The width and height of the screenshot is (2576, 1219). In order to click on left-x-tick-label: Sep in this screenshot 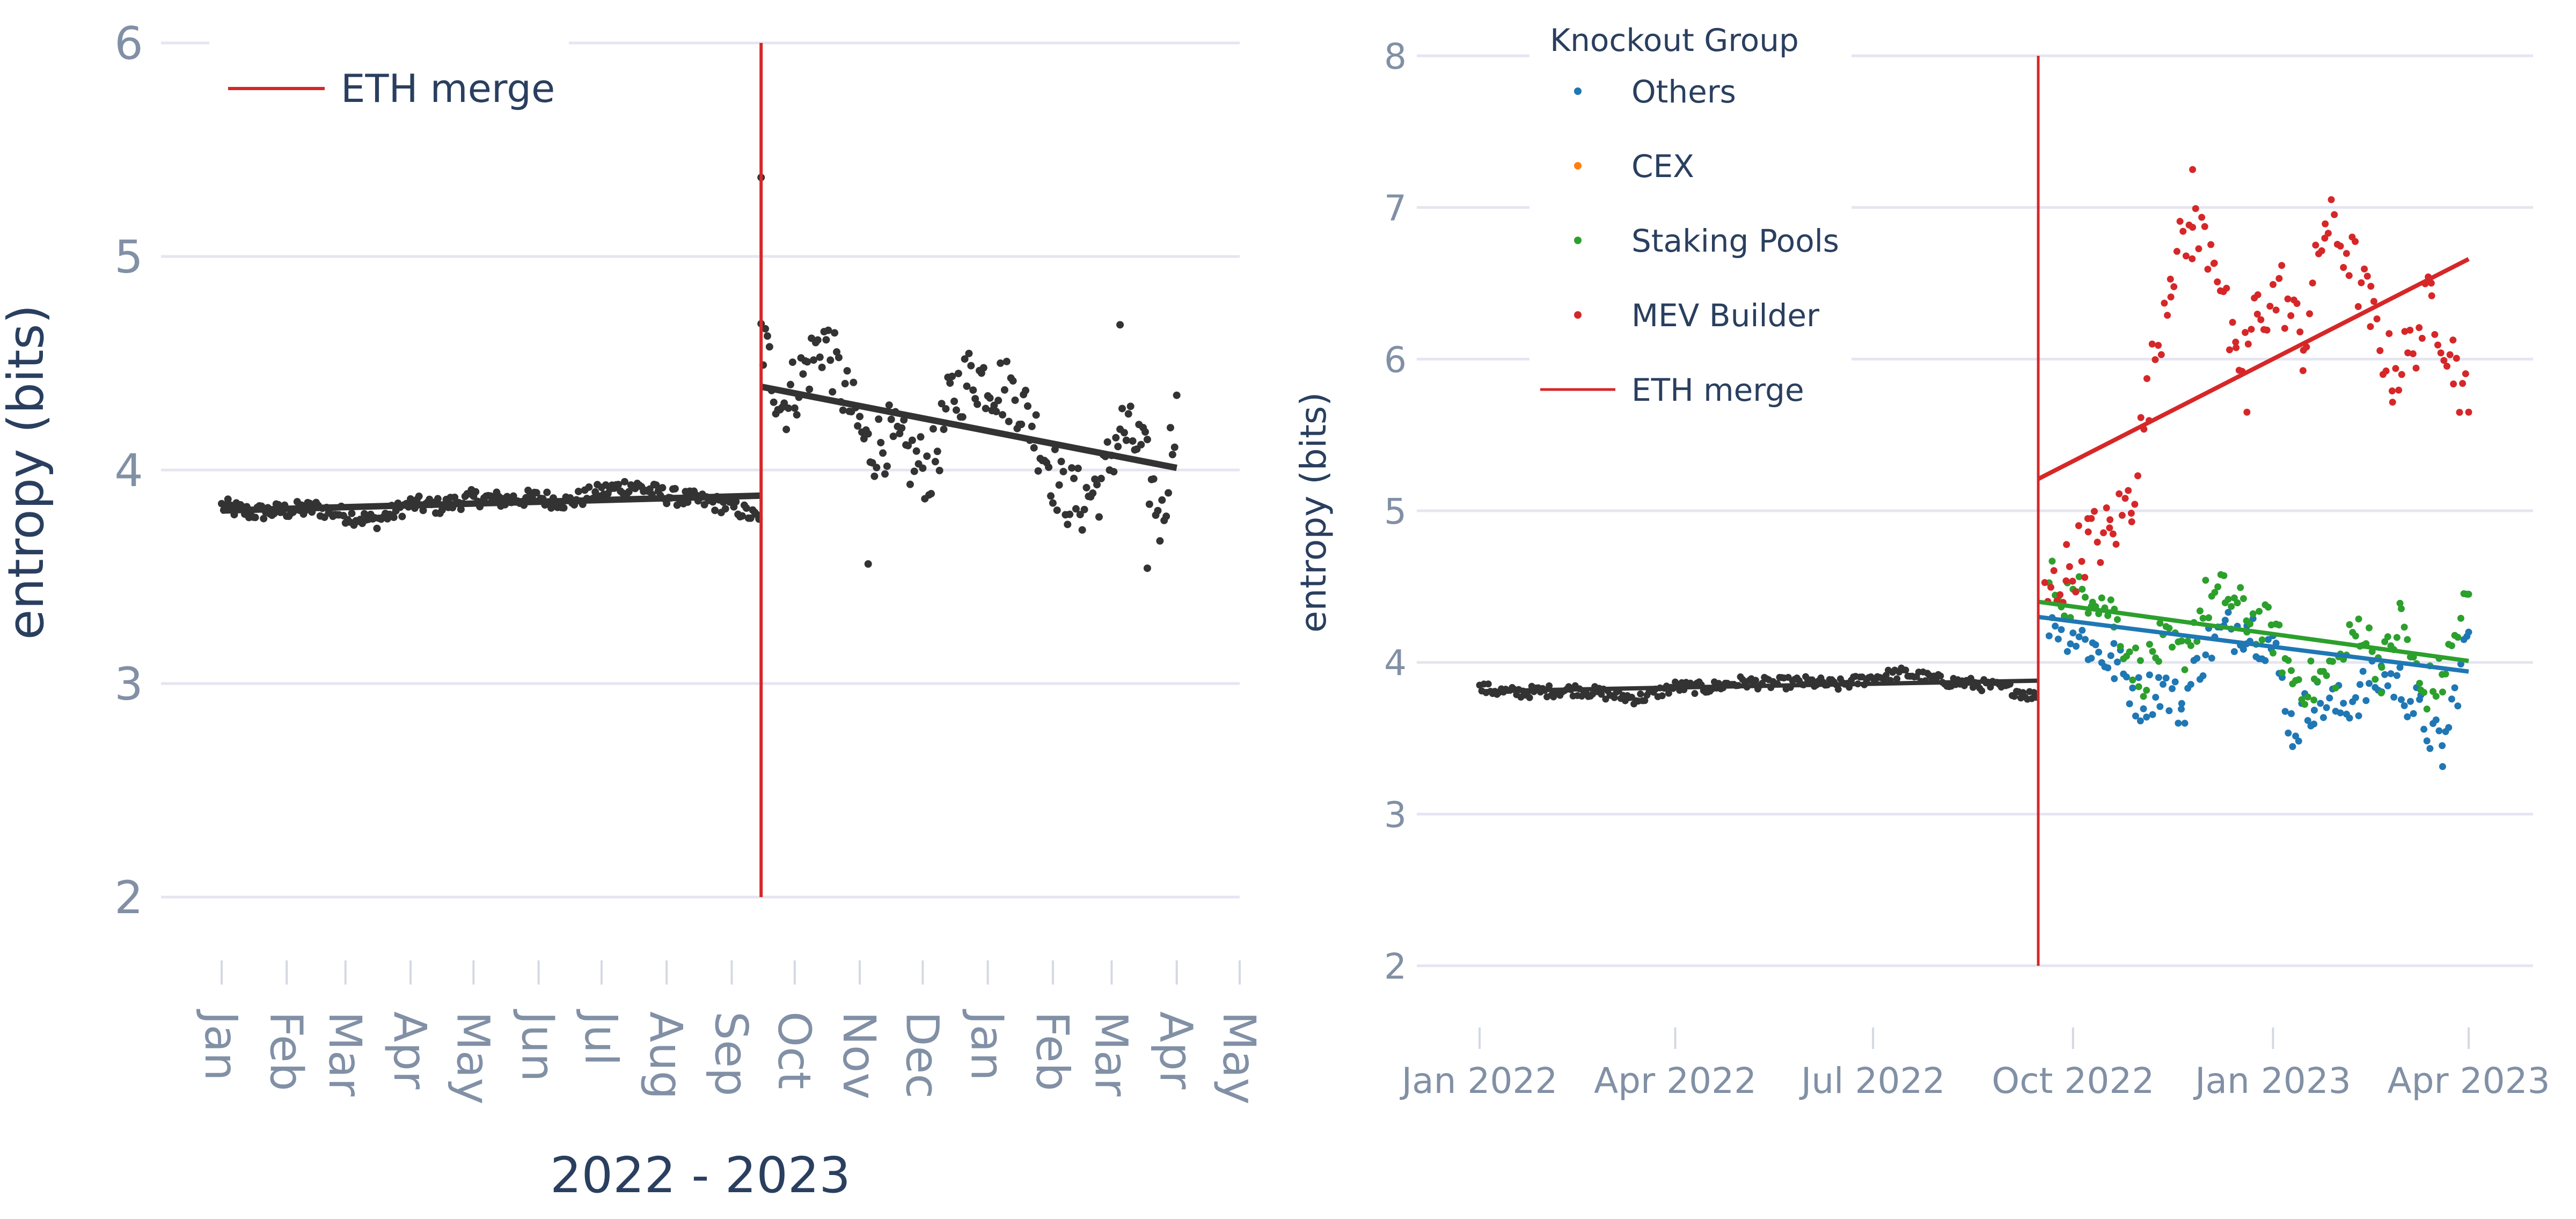, I will do `click(731, 1054)`.